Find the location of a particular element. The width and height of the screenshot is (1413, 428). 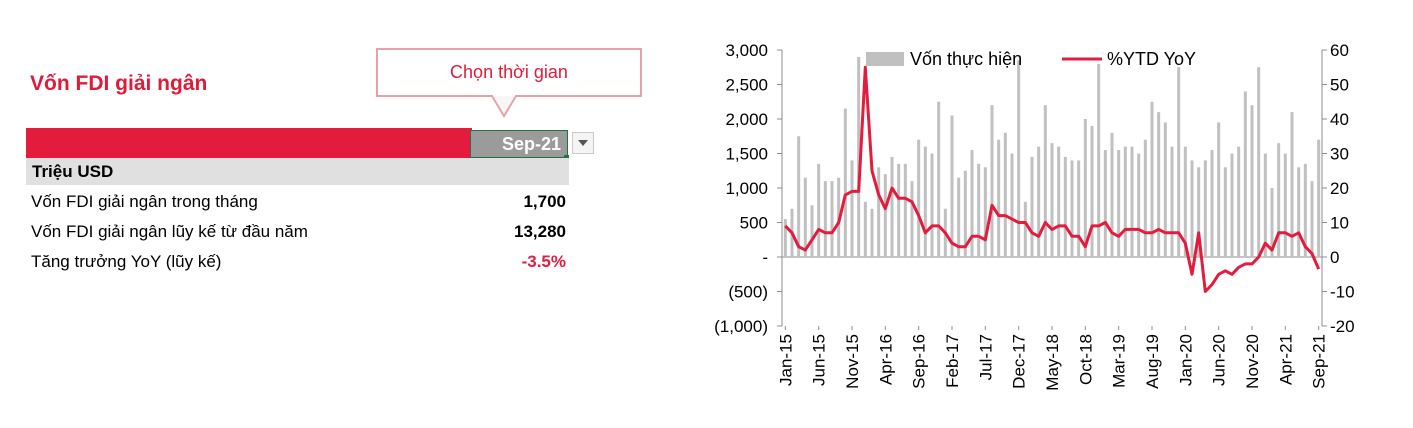

y-tick-label-left: 3,000 is located at coordinates (746, 50).